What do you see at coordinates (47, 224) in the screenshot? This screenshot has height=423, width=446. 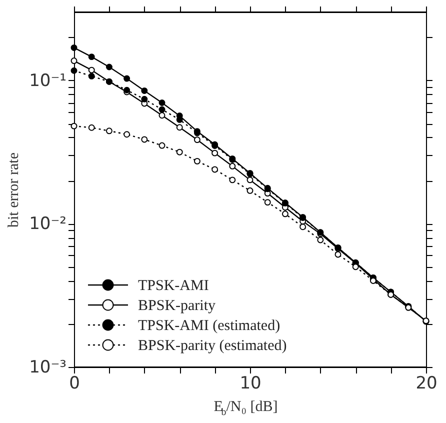 I see `y-tick-label: 10⁻²` at bounding box center [47, 224].